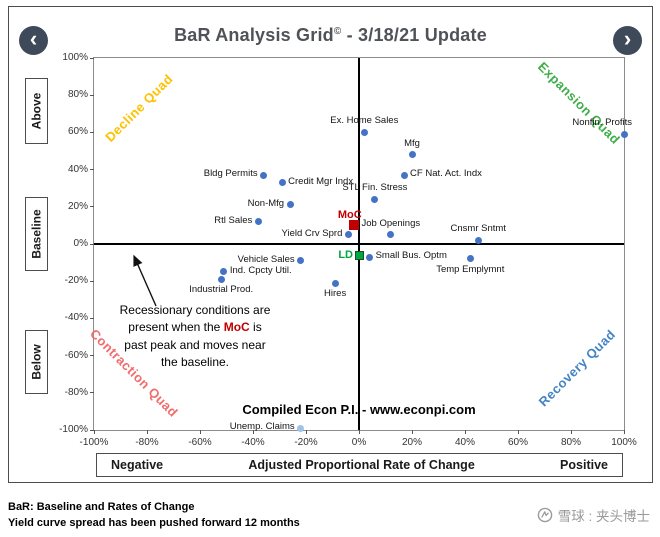  I want to click on quadrant-label-expansion-quad: Expansion Quad, so click(579, 103).